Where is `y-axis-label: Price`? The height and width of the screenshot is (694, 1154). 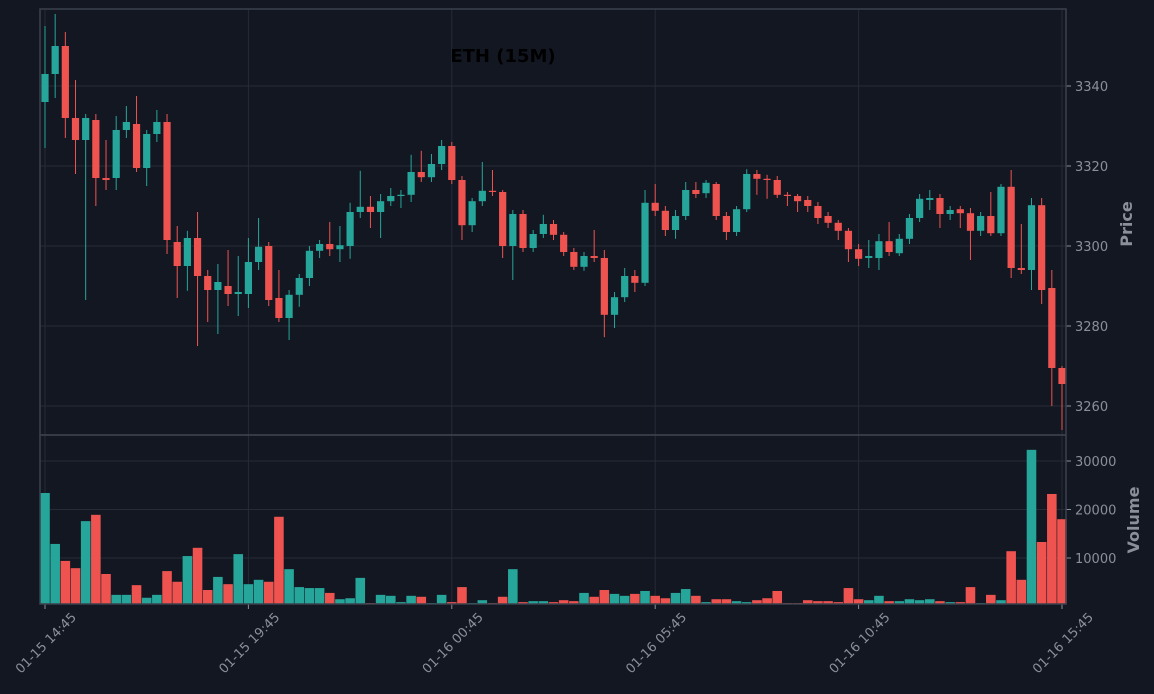
y-axis-label: Price is located at coordinates (1126, 224).